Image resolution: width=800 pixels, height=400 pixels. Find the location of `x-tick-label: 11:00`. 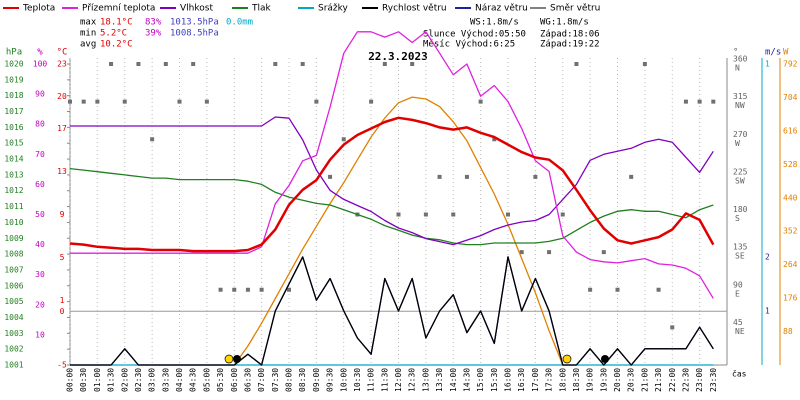

x-tick-label: 11:00 is located at coordinates (371, 380).